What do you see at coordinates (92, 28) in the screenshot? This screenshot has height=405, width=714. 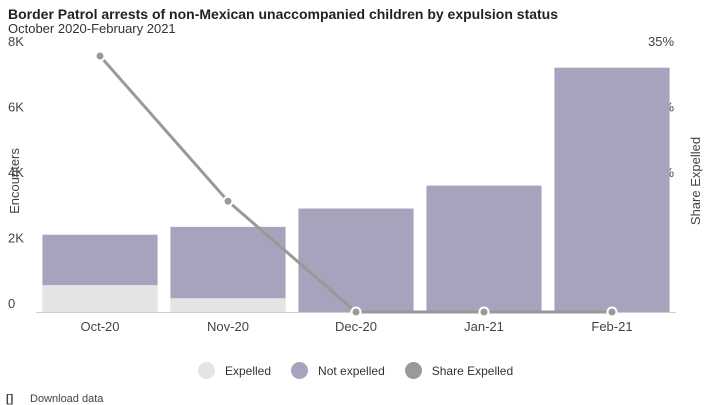 I see `chart-subtitle: October 2020-February 2021` at bounding box center [92, 28].